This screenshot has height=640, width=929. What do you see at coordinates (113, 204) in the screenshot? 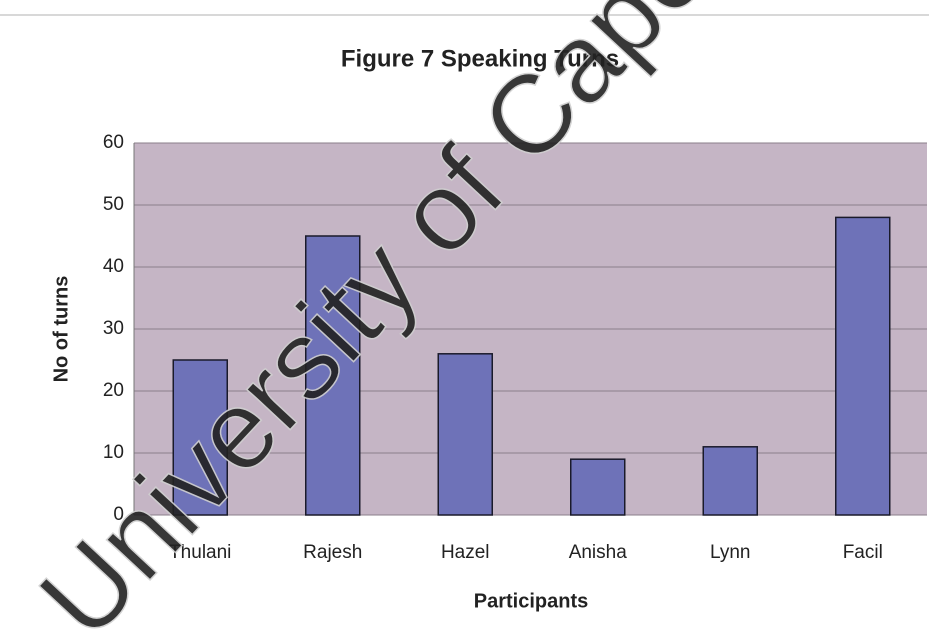
I see `y-tick-label: 50` at bounding box center [113, 204].